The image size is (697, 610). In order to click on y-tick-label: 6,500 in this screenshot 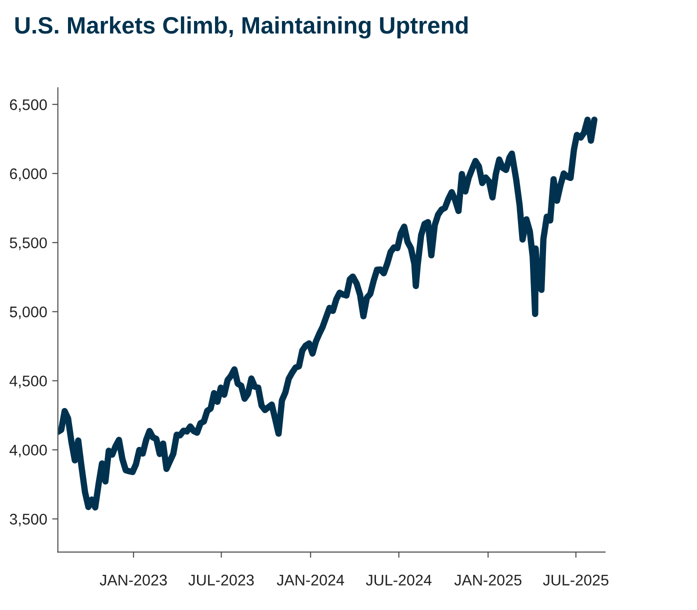, I will do `click(28, 105)`.